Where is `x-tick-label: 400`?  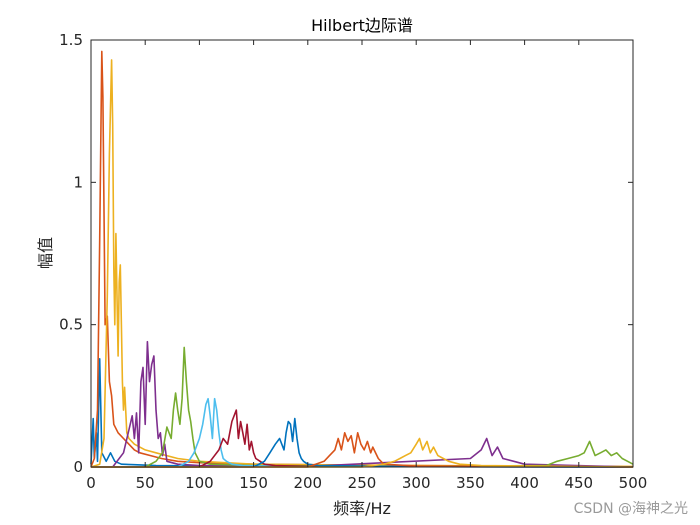 x-tick-label: 400 is located at coordinates (524, 483).